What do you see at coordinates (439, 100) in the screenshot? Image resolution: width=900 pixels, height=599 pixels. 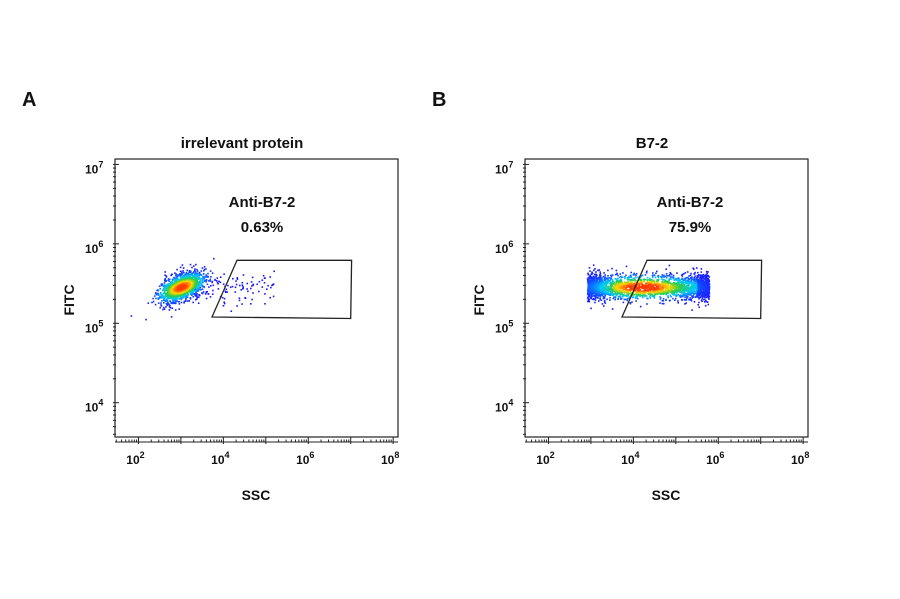 I see `panel-letter: B` at bounding box center [439, 100].